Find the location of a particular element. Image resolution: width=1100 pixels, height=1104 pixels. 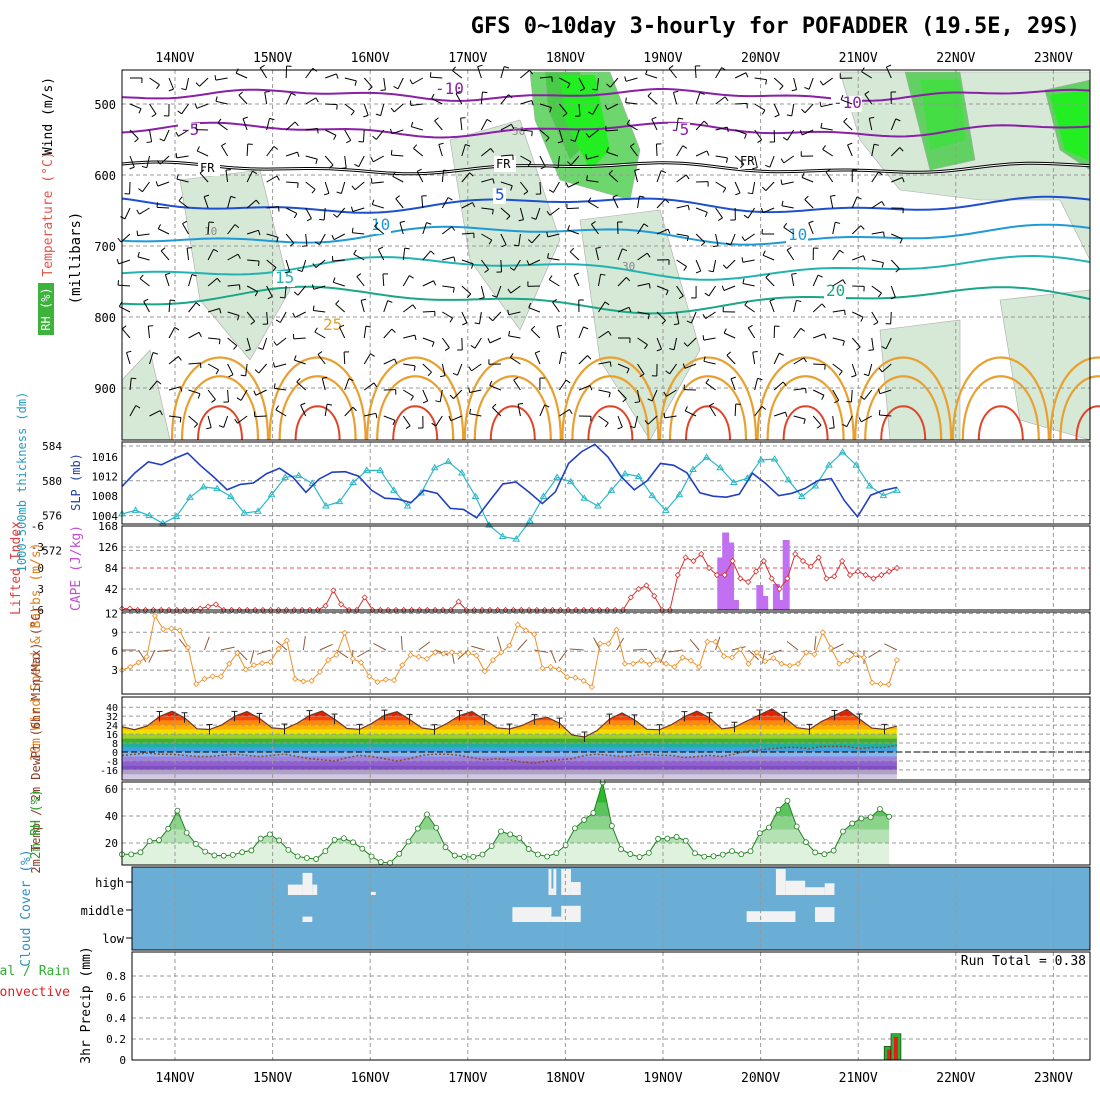

temp-color-band is located at coordinates (606, 763).